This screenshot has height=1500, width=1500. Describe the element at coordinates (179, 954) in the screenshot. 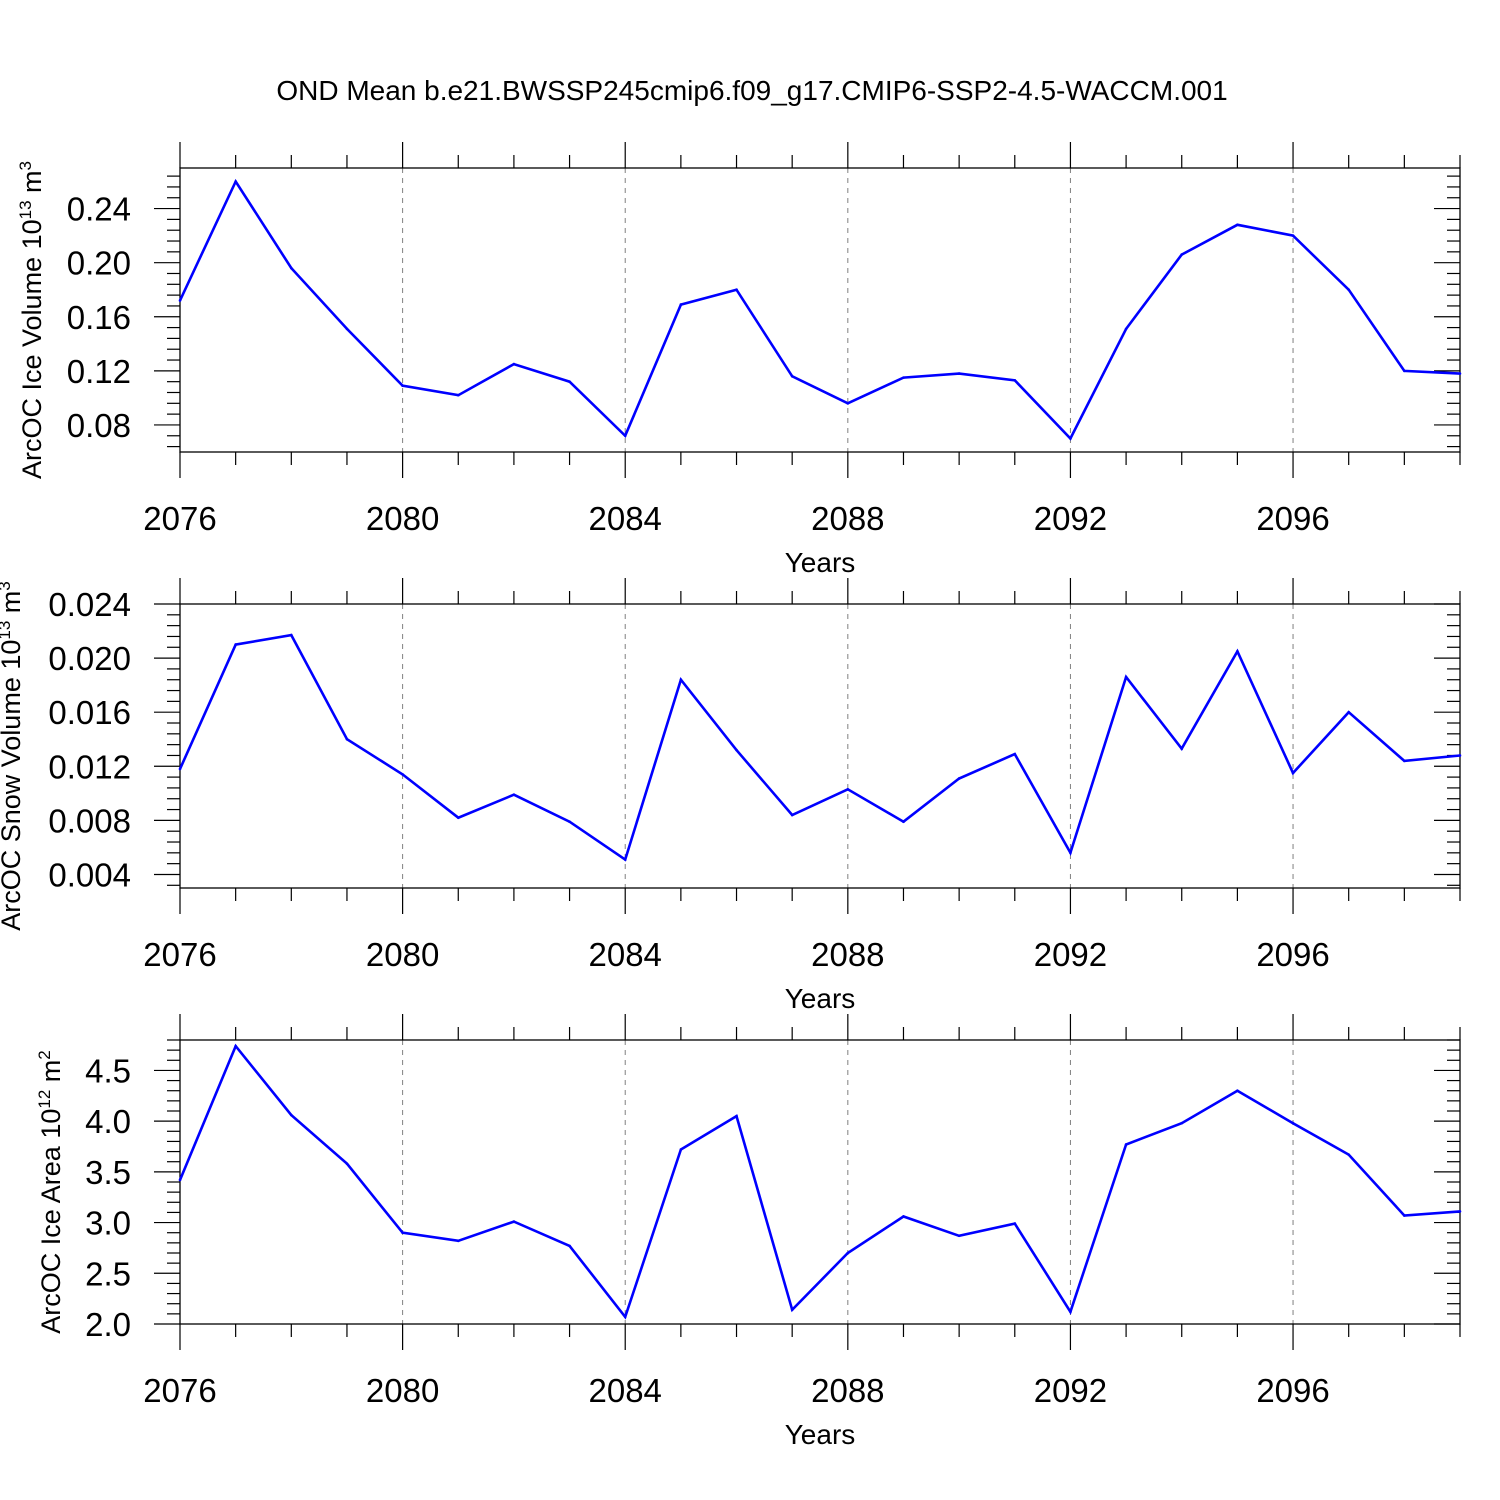

I see `x-tick-label: 2076` at that location.